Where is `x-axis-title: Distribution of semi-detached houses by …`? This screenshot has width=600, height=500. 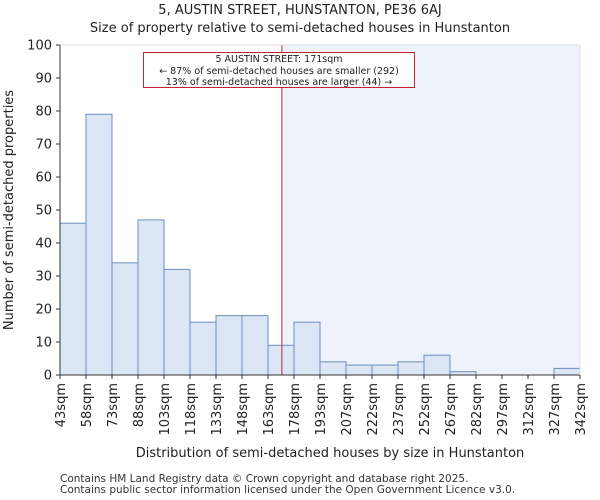 x-axis-title: Distribution of semi-detached houses by … is located at coordinates (330, 453).